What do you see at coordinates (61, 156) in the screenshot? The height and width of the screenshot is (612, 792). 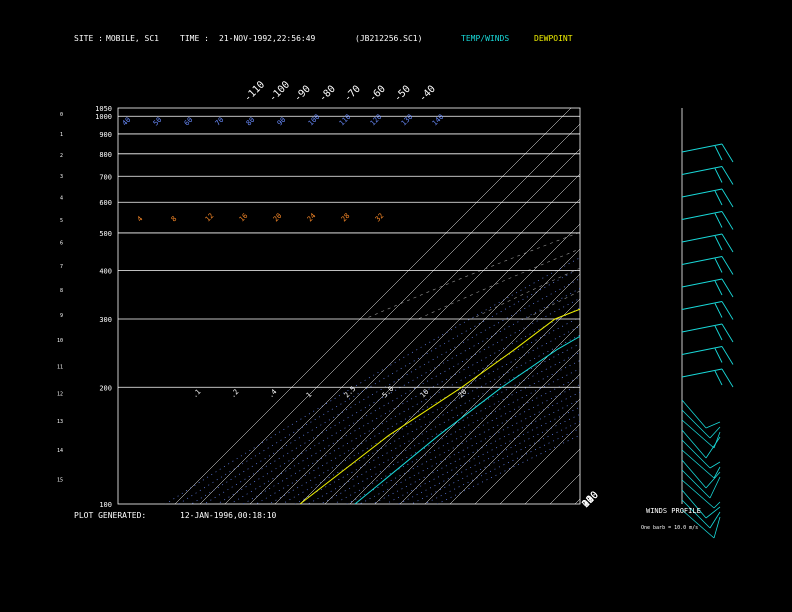 I see `height-tick-label: 2` at bounding box center [61, 156].